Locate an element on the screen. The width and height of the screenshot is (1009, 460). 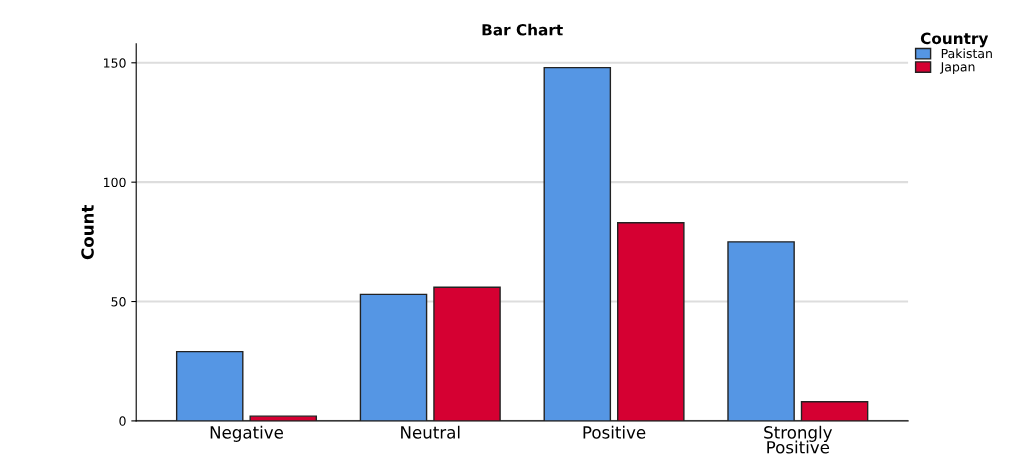
y-tick-label: 100 is located at coordinates (115, 182).